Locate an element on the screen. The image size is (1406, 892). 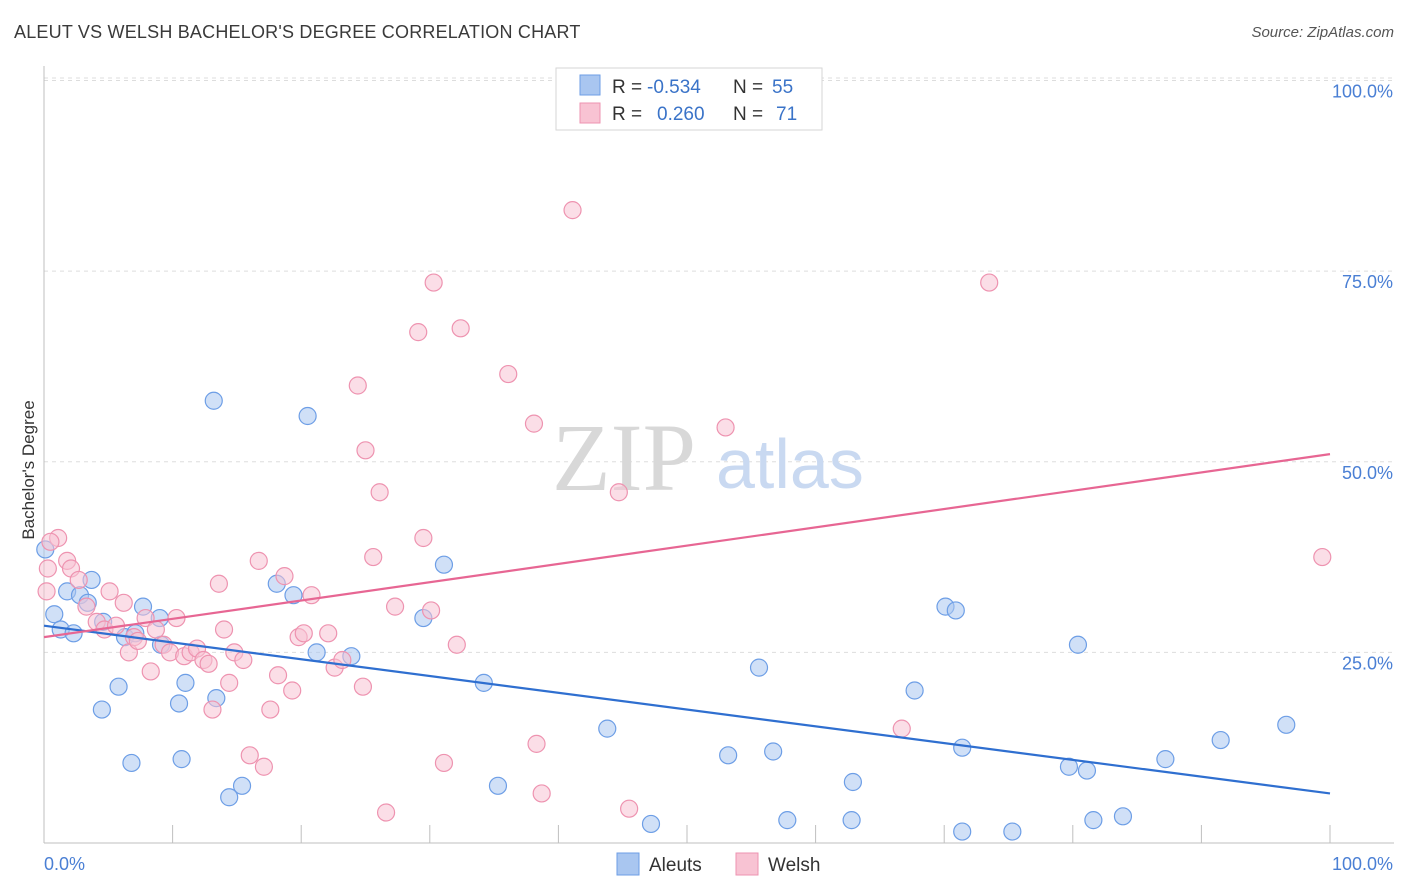
legend-n-label-welsh: N = is located at coordinates (748, 114).